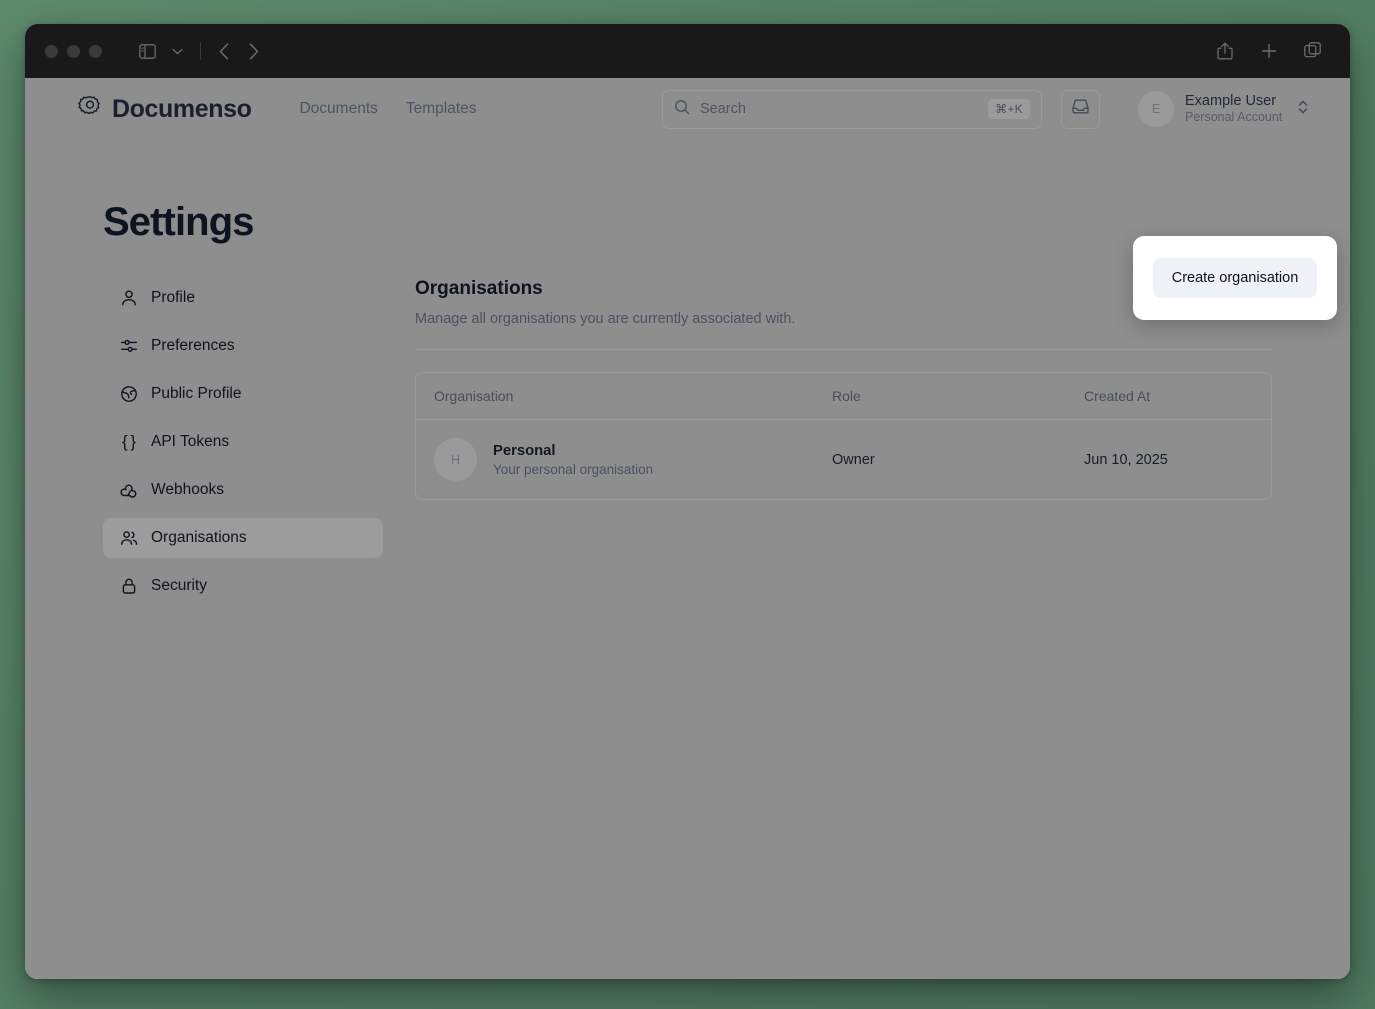  What do you see at coordinates (1126, 459) in the screenshot?
I see `organisation-created-at: Jun 10, 2025` at bounding box center [1126, 459].